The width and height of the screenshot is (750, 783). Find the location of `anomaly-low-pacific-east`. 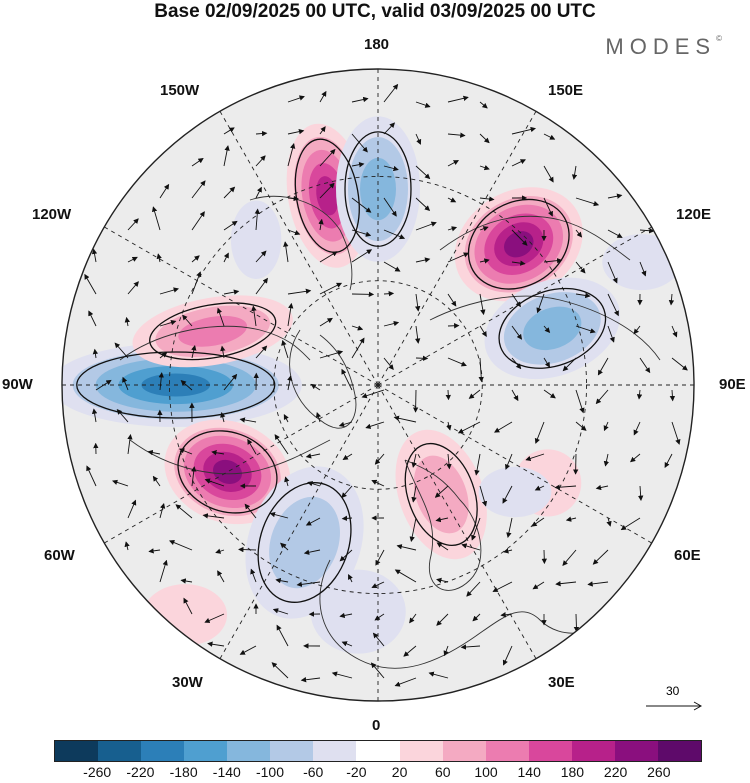

anomaly-low-pacific-east is located at coordinates (256, 239).